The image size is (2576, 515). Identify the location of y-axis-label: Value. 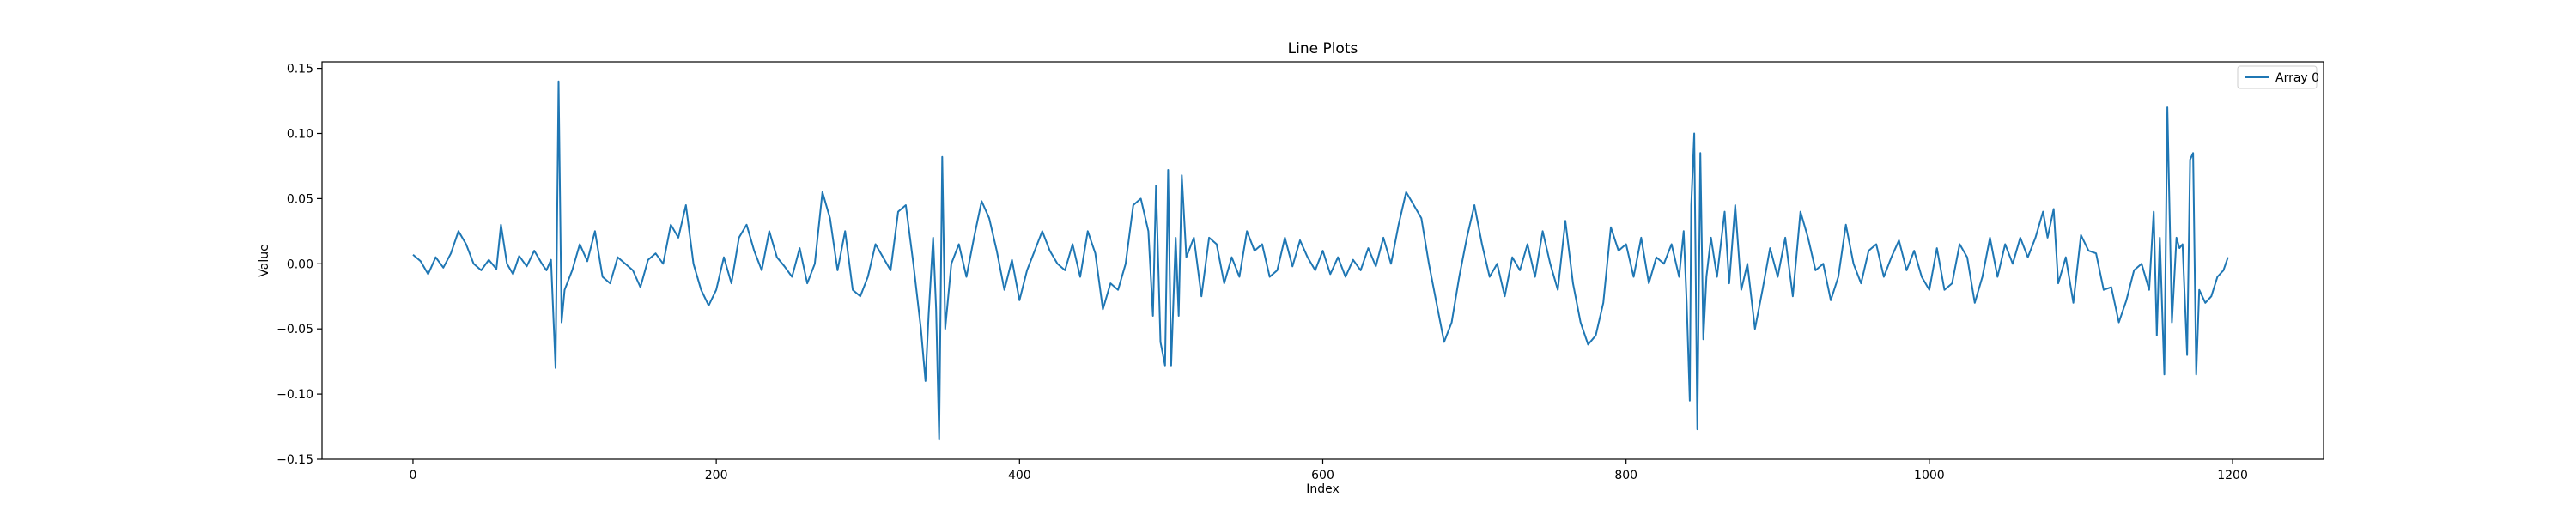
(264, 260).